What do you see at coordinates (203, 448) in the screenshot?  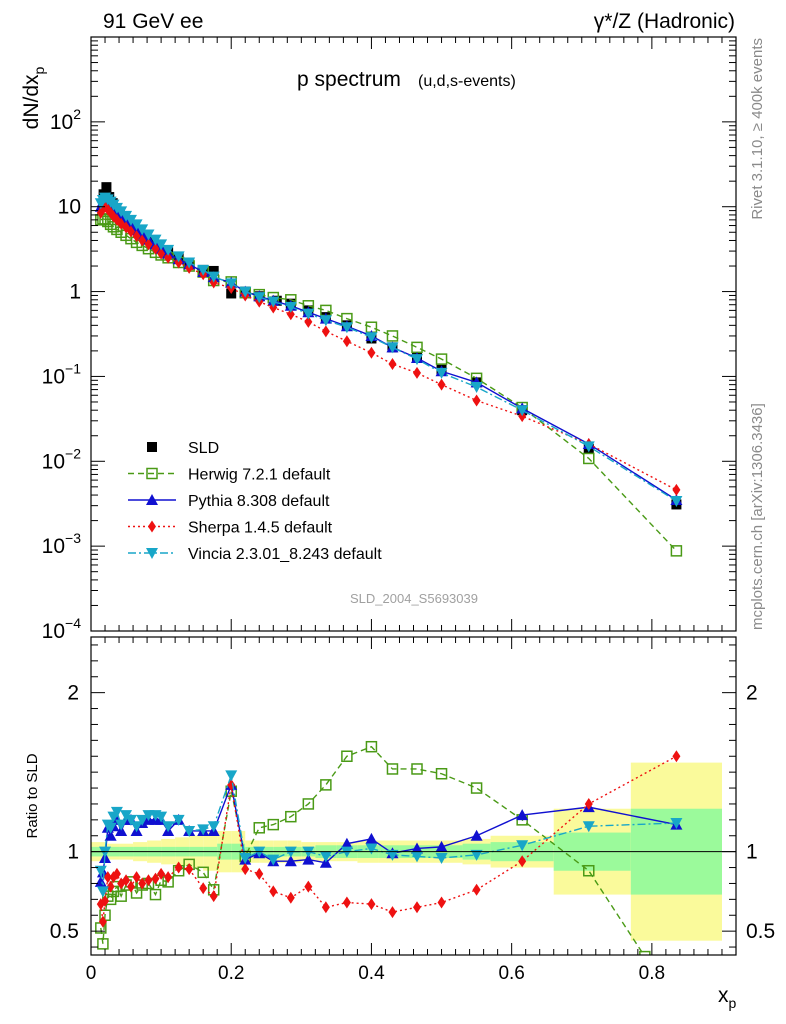 I see `legend-label: SLD` at bounding box center [203, 448].